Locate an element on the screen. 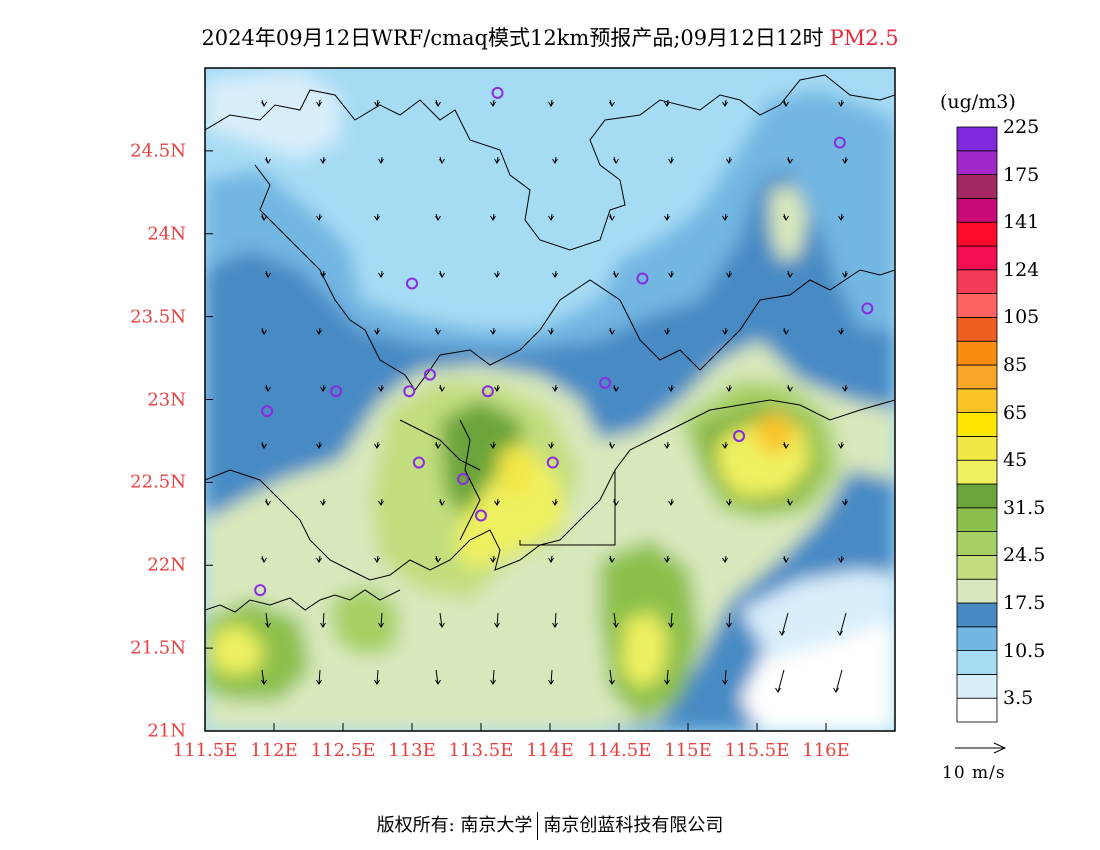 This screenshot has width=1100, height=850. colorbar-label: 175 is located at coordinates (1021, 174).